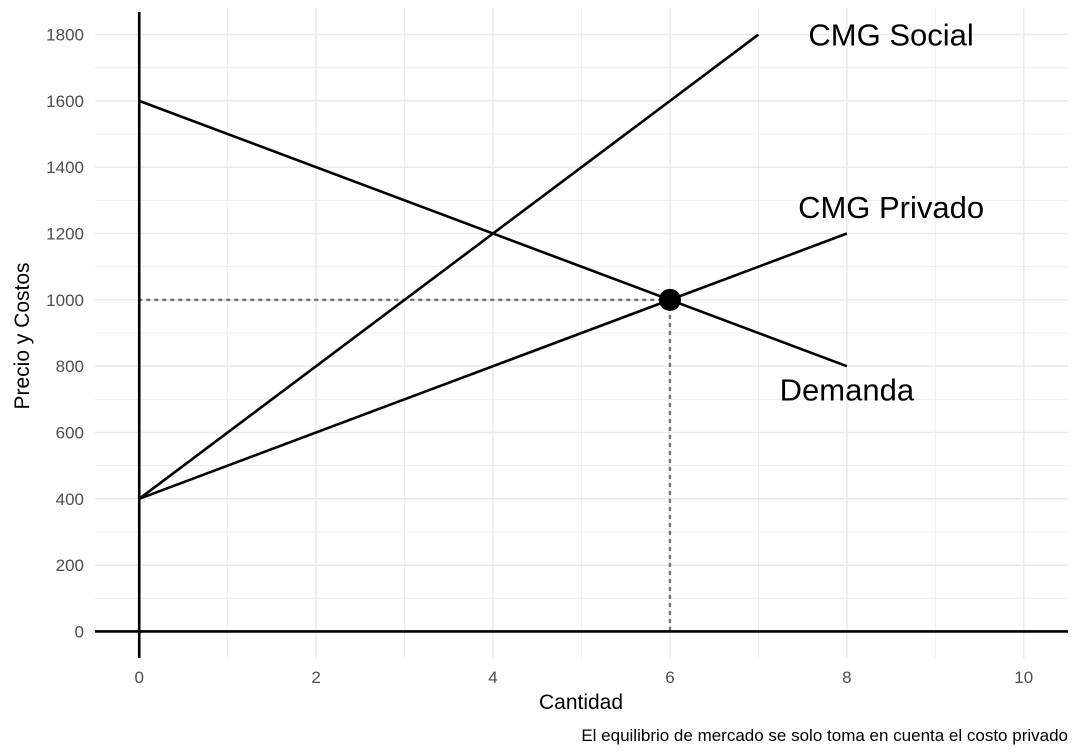 This screenshot has width=1080, height=756. Describe the element at coordinates (669, 299) in the screenshot. I see `equilibrium-point` at that location.